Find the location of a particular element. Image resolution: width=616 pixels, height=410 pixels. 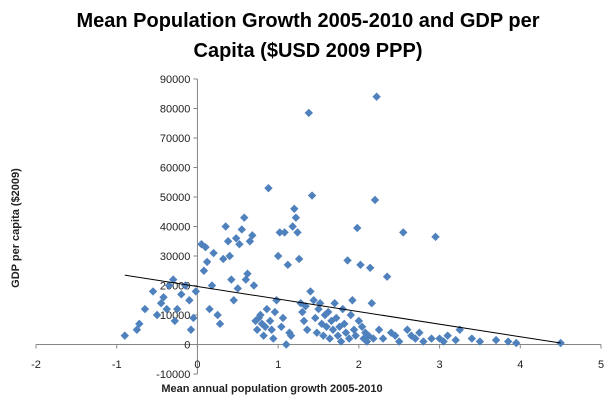

y-tick-label: 90000 is located at coordinates (175, 80).